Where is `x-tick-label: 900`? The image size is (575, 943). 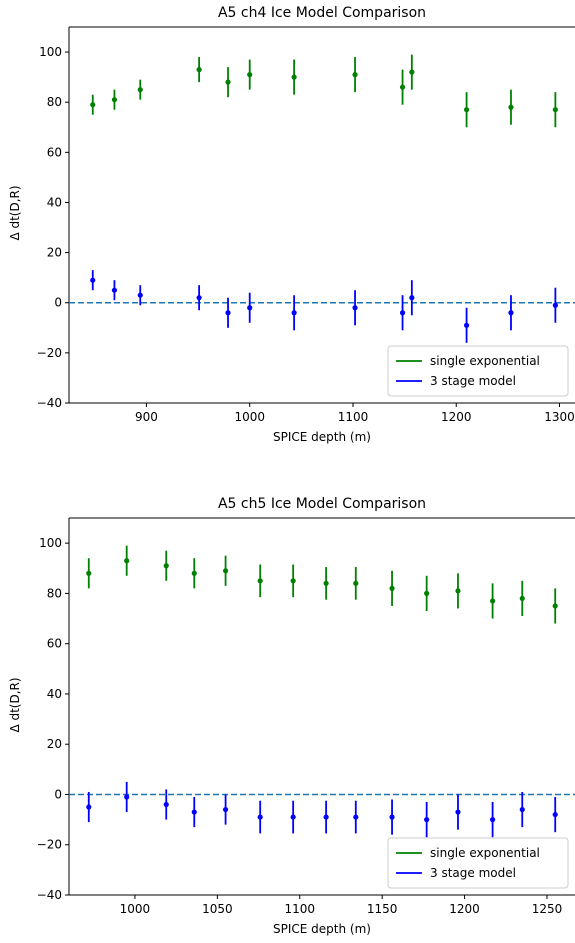
x-tick-label: 900 is located at coordinates (146, 417).